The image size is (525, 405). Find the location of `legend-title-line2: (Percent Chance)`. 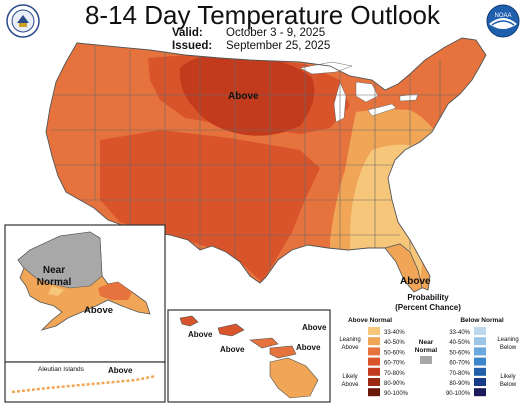

legend-title-line2: (Percent Chance) is located at coordinates (428, 307).